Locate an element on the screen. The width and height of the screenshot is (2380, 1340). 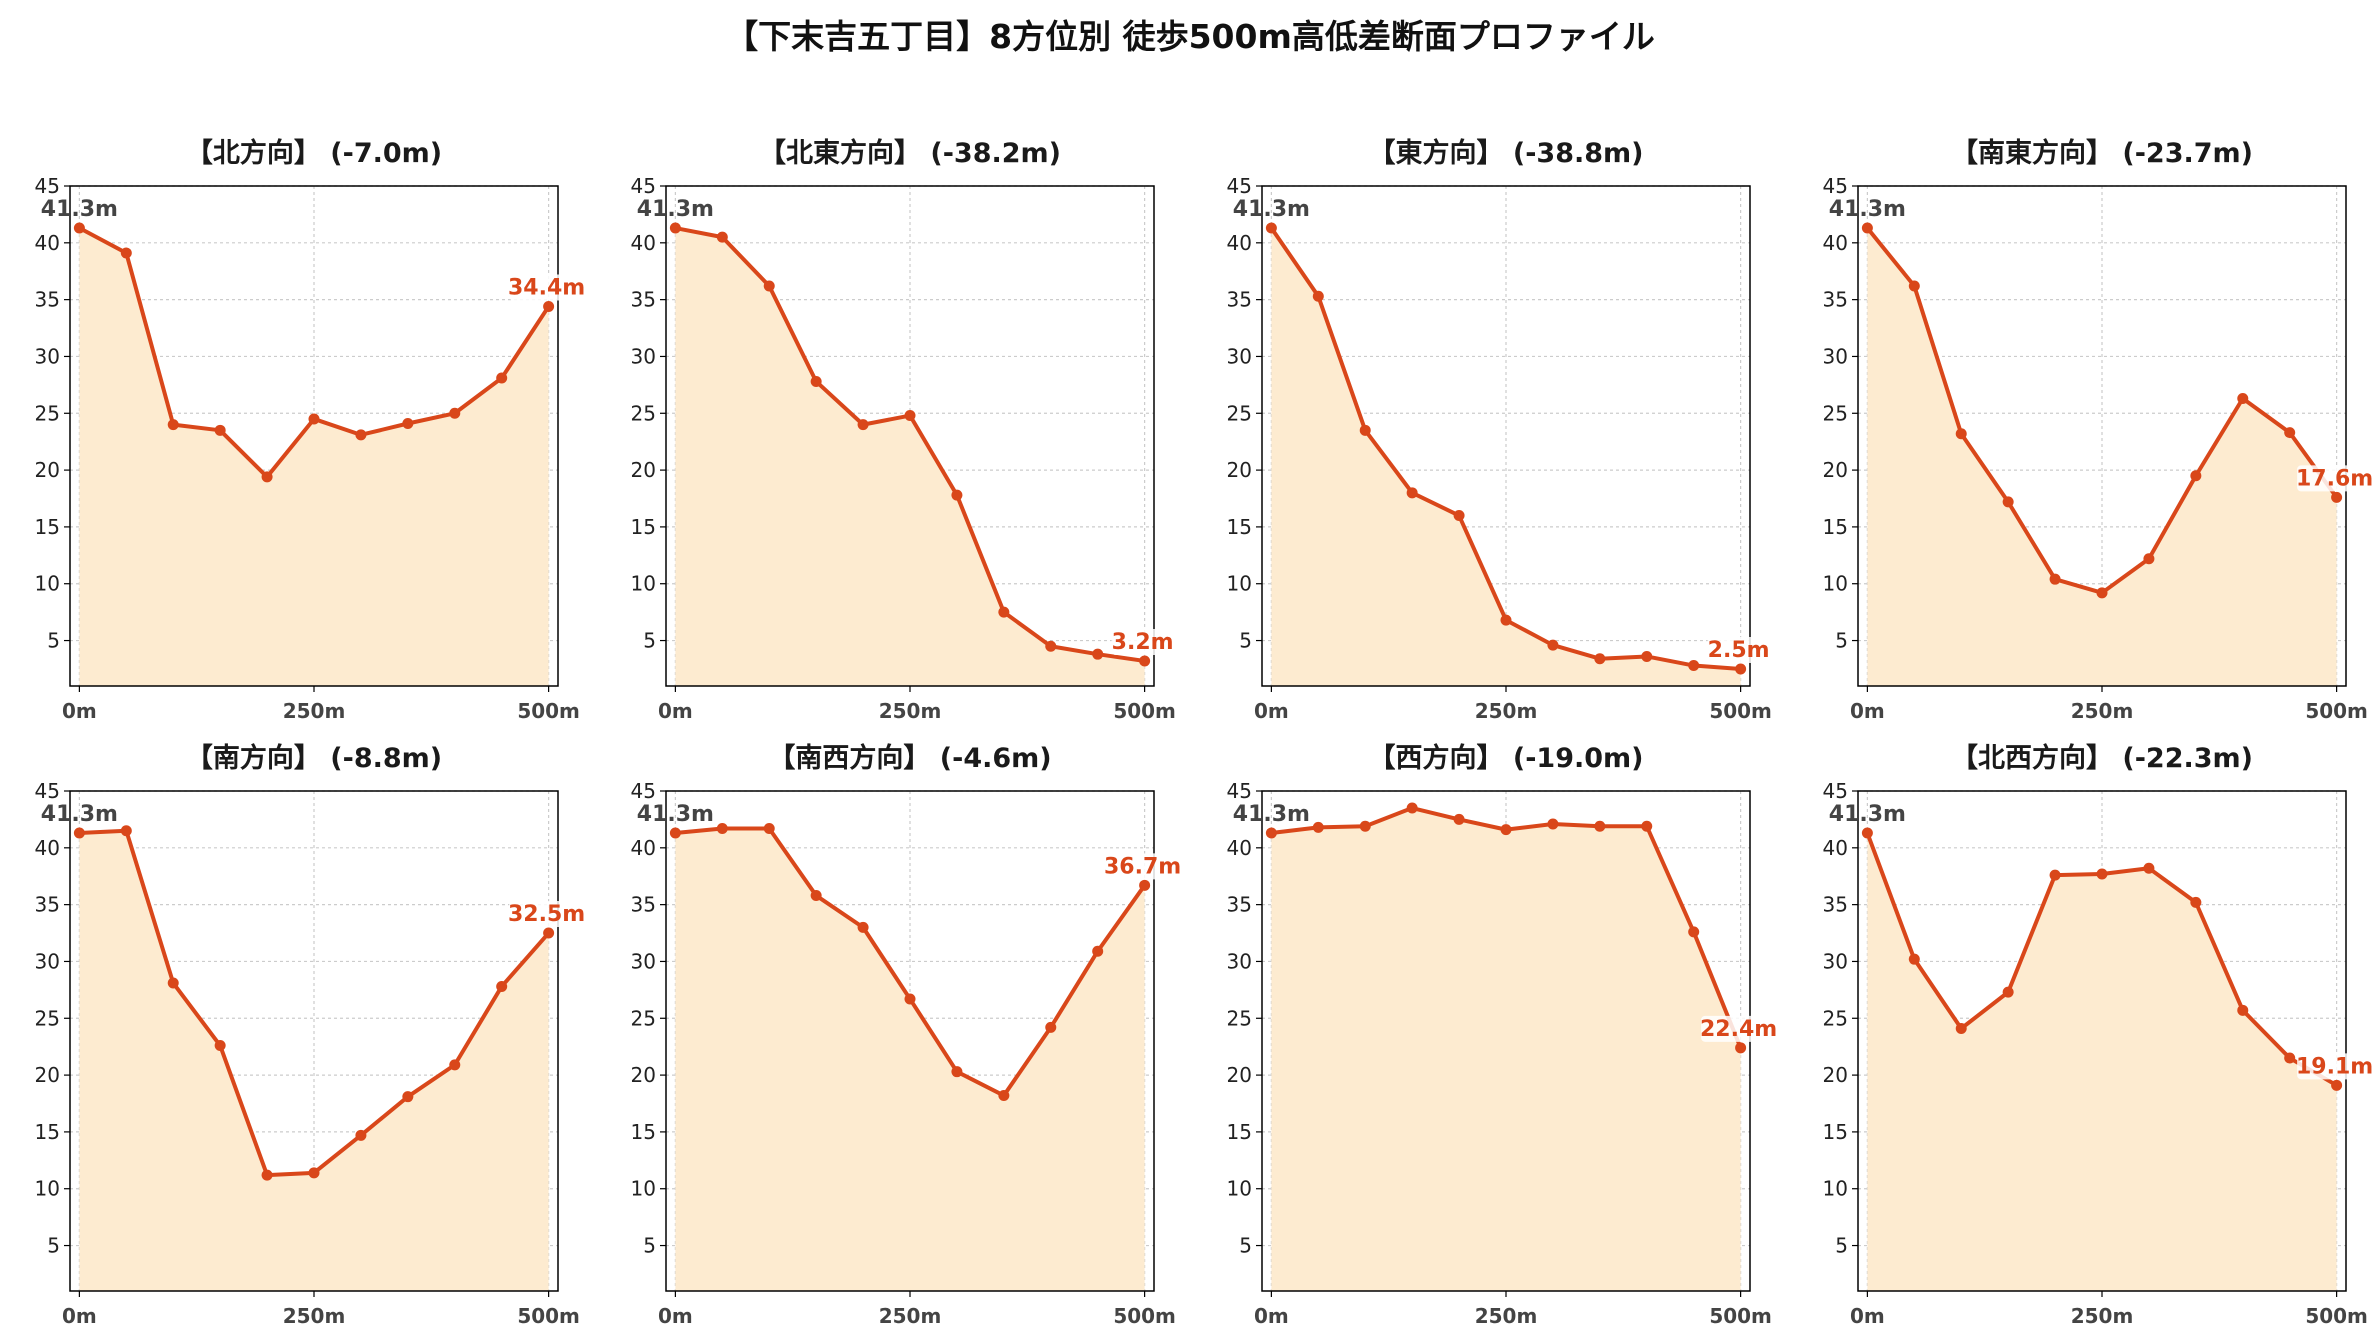
subplot-title: 【南方向】 (-8.8m) is located at coordinates (314, 758).